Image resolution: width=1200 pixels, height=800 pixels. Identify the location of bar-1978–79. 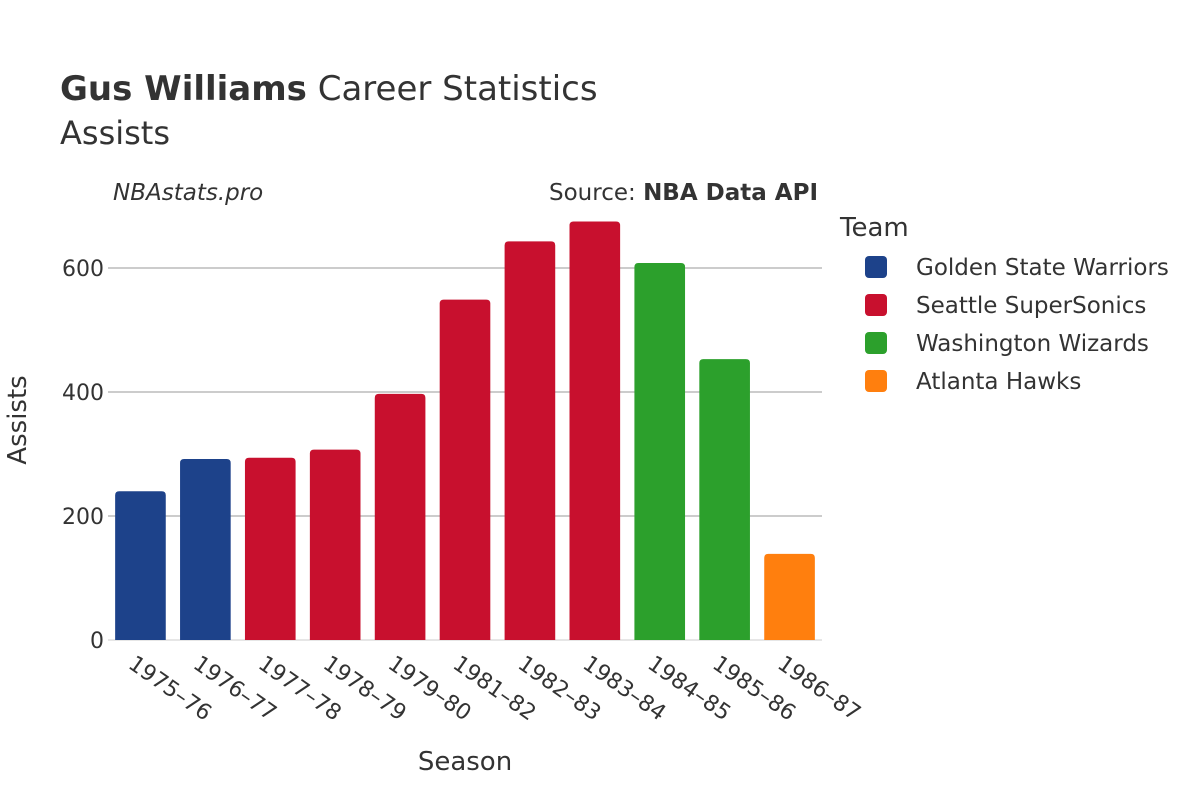
(335, 544).